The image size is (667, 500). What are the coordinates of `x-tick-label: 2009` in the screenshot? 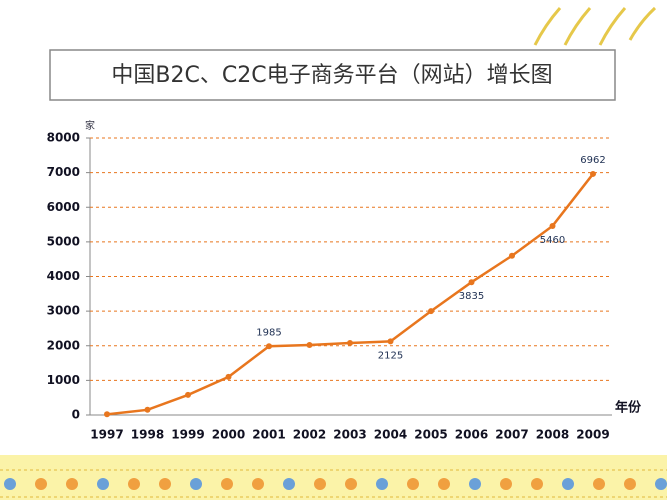 It's located at (592, 435).